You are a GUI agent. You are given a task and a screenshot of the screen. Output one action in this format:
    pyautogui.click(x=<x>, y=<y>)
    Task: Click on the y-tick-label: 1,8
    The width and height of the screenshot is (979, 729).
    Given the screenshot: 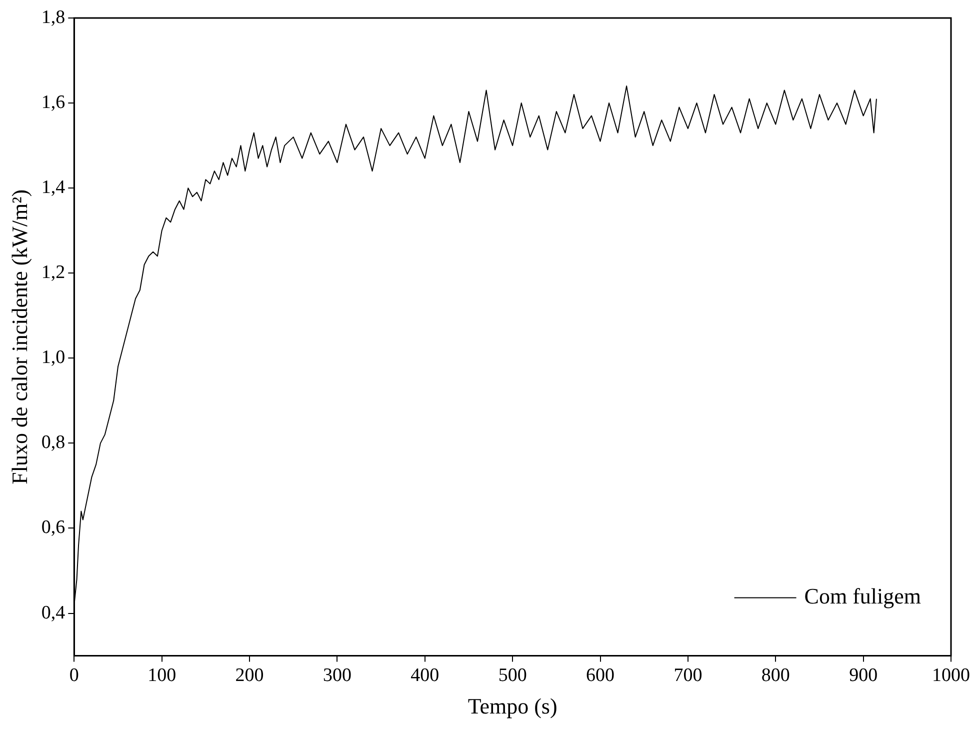 What is the action you would take?
    pyautogui.click(x=53, y=17)
    